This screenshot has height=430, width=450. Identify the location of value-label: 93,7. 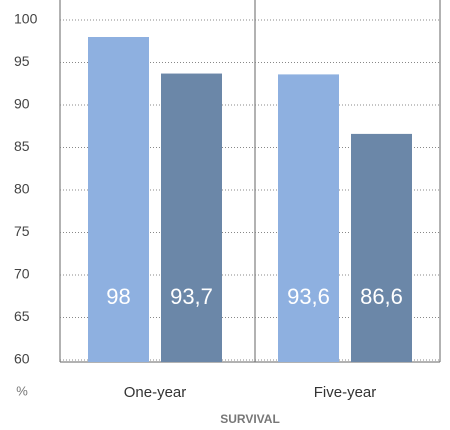
(191, 296).